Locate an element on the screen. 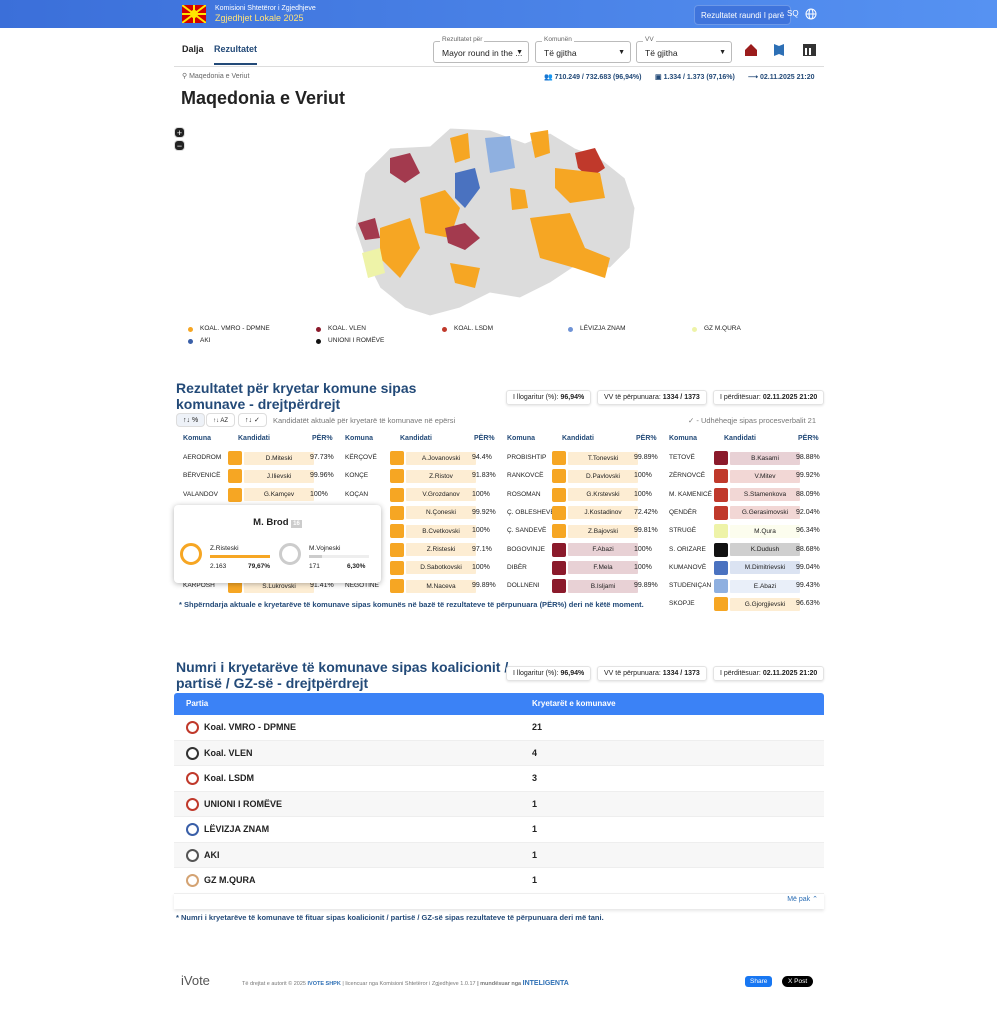 The width and height of the screenshot is (997, 1024). candidate: F.Abazi is located at coordinates (603, 549).